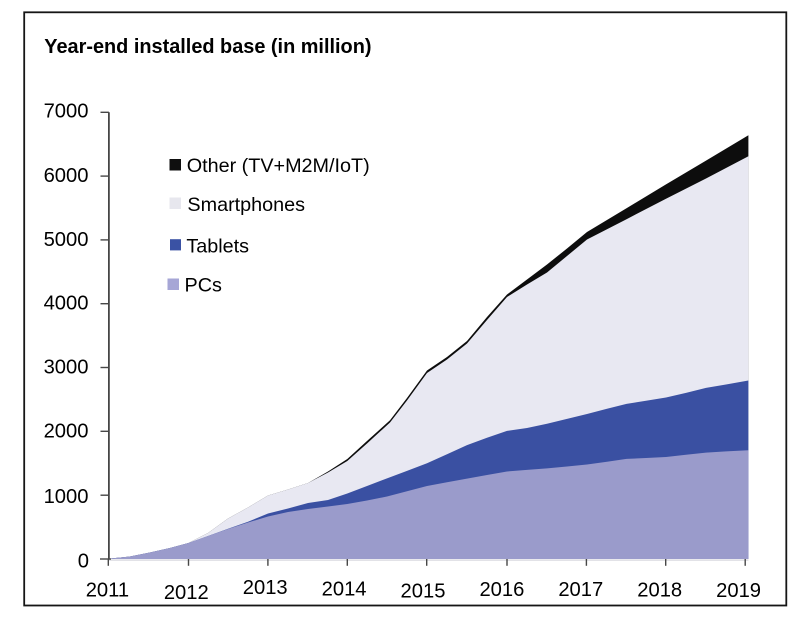  Describe the element at coordinates (246, 205) in the screenshot. I see `svg-text: Smartphones` at that location.